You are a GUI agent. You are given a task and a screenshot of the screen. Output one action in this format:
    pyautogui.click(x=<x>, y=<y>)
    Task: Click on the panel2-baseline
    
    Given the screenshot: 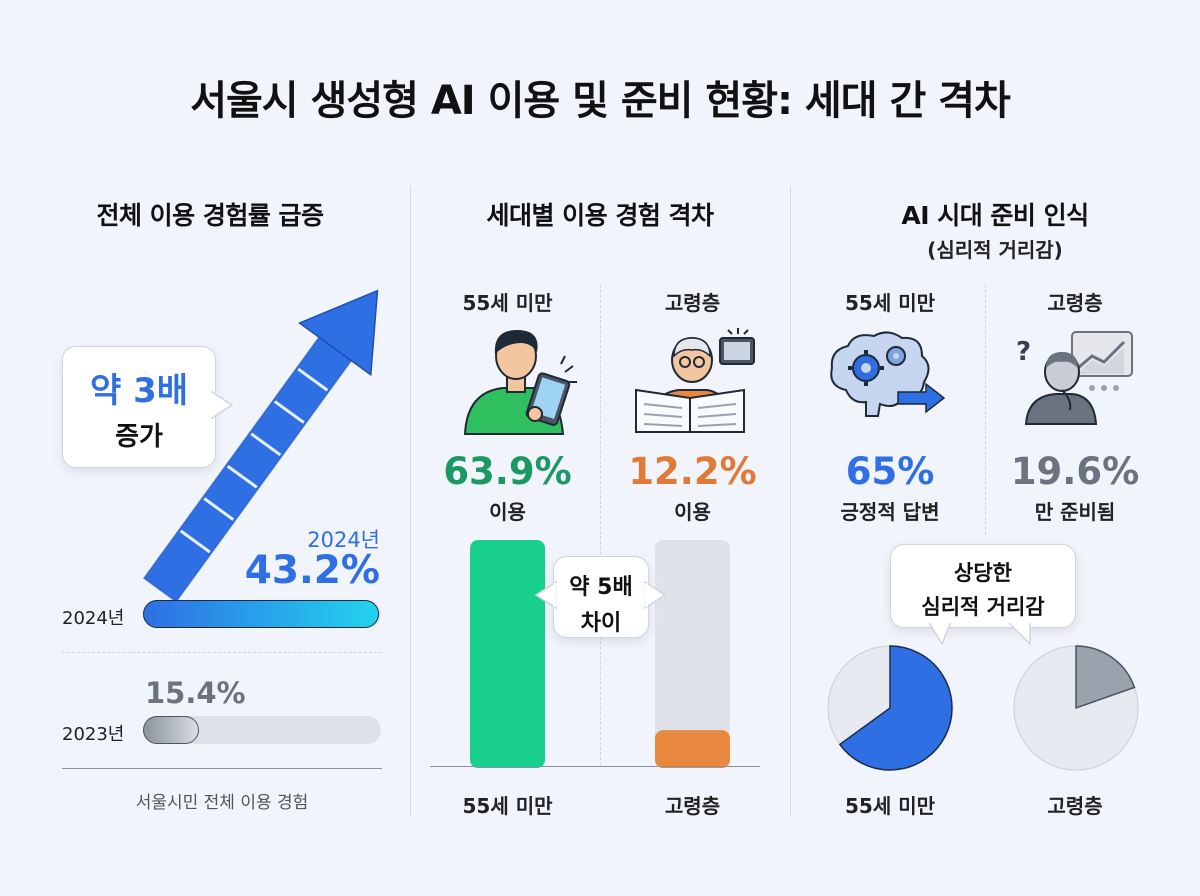 What is the action you would take?
    pyautogui.click(x=595, y=766)
    